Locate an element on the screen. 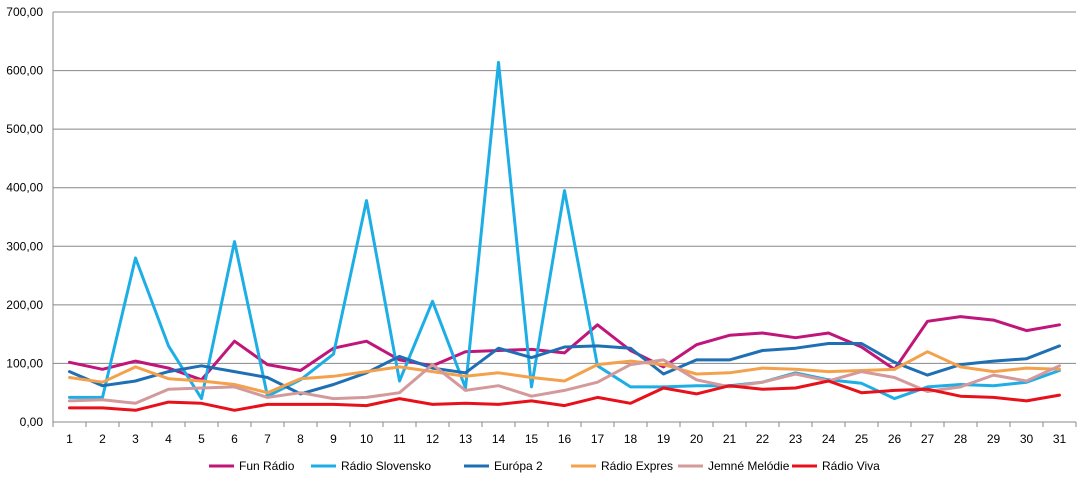  x-tick-label: 19 is located at coordinates (664, 439).